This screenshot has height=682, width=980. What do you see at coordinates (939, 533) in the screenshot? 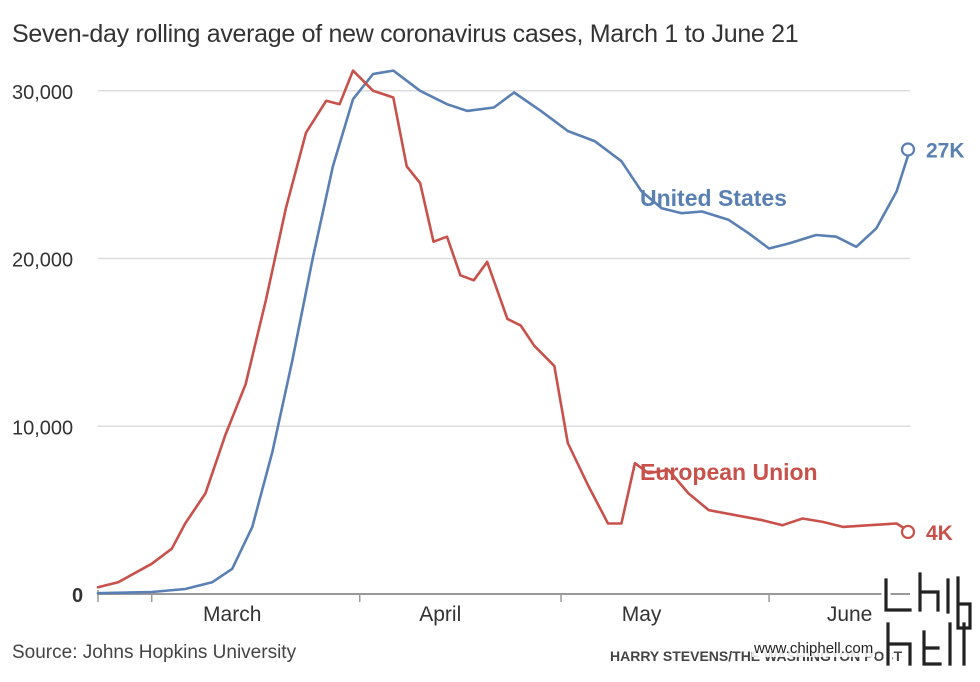
I see `series-end-label: 4K` at bounding box center [939, 533].